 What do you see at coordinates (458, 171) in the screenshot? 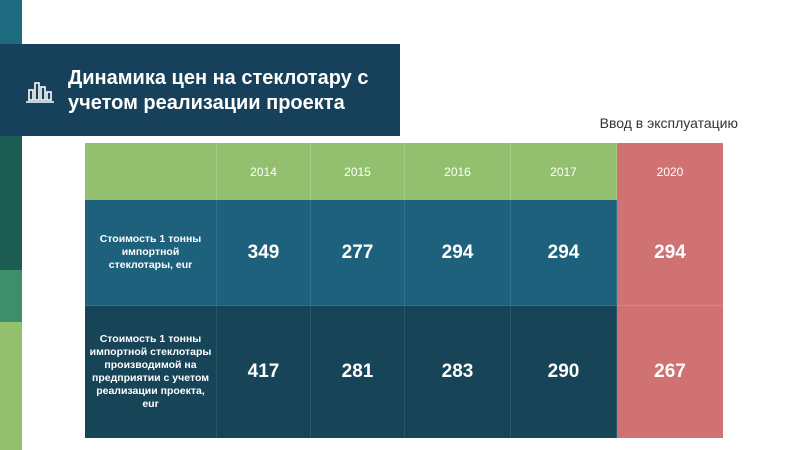
I see `year-header: 2016` at bounding box center [458, 171].